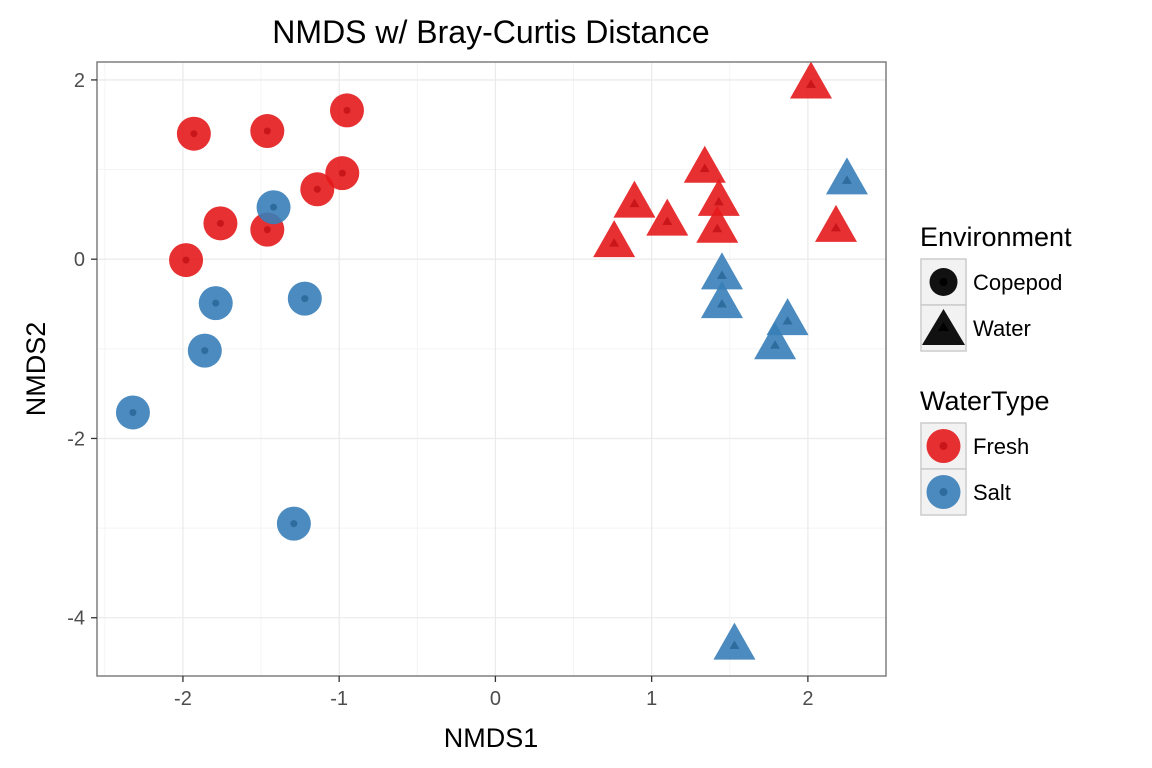 This screenshot has width=1152, height=768. Describe the element at coordinates (992, 492) in the screenshot. I see `legend-label-salt: Salt` at that location.